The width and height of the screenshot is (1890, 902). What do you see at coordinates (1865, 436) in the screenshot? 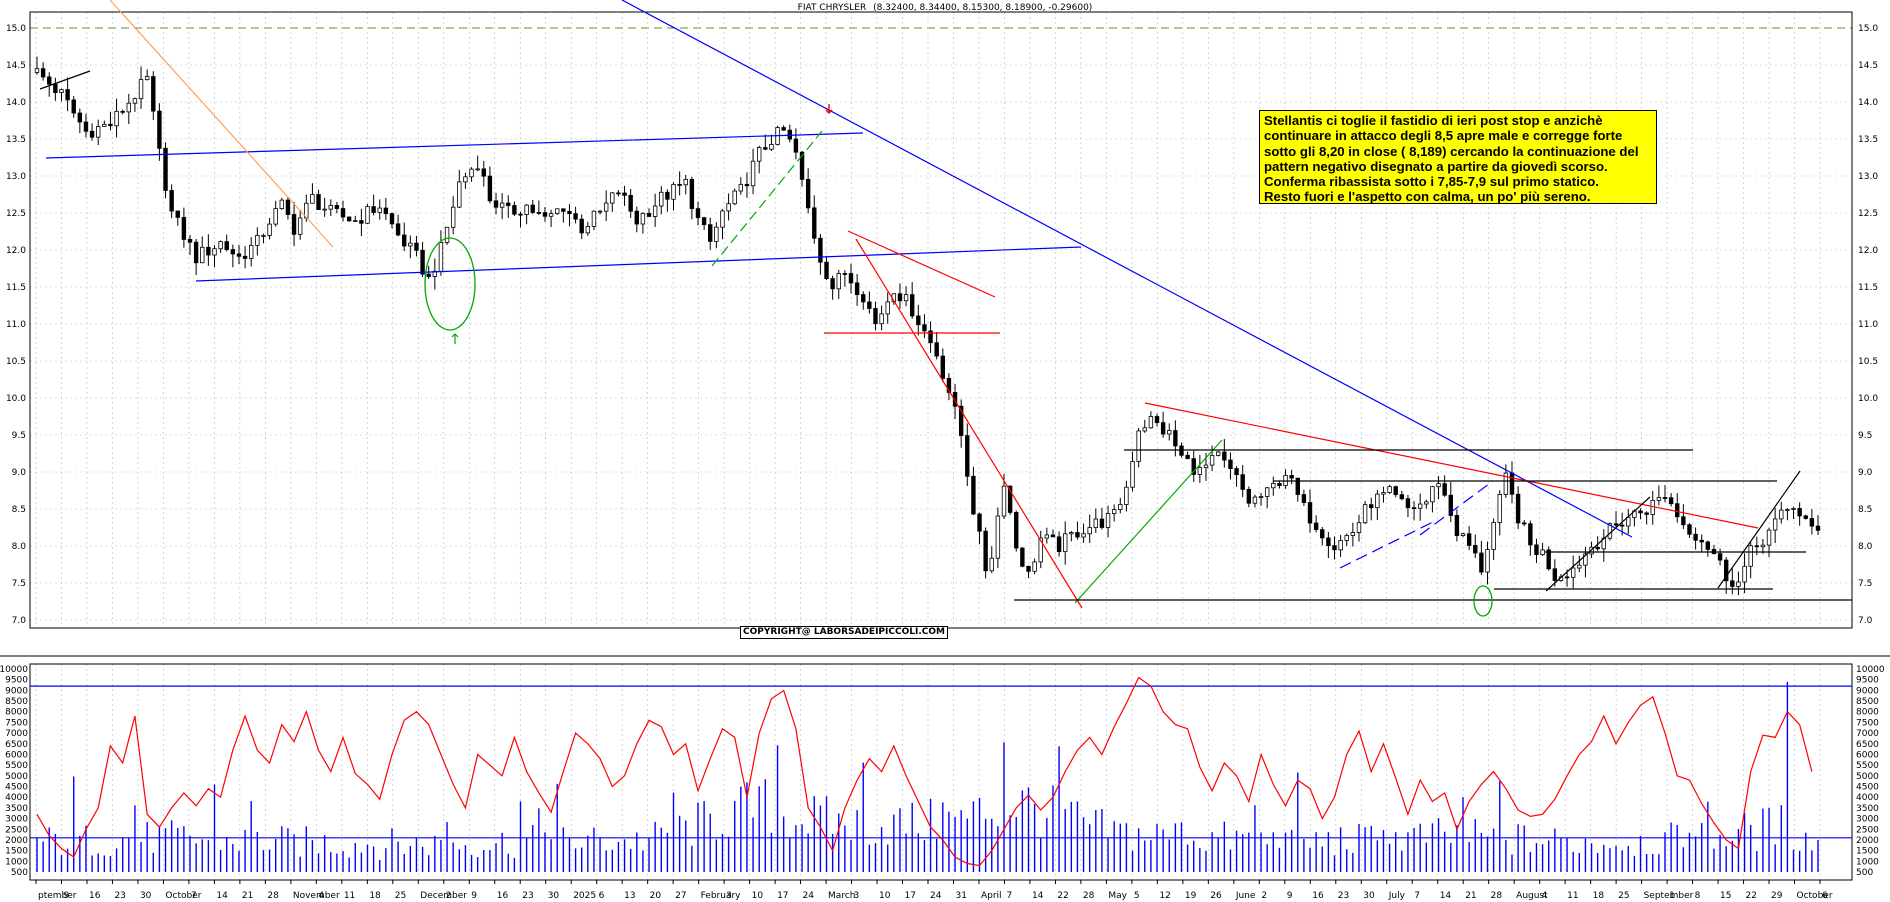
I see `price-tick-label: 9.5` at bounding box center [1865, 436].